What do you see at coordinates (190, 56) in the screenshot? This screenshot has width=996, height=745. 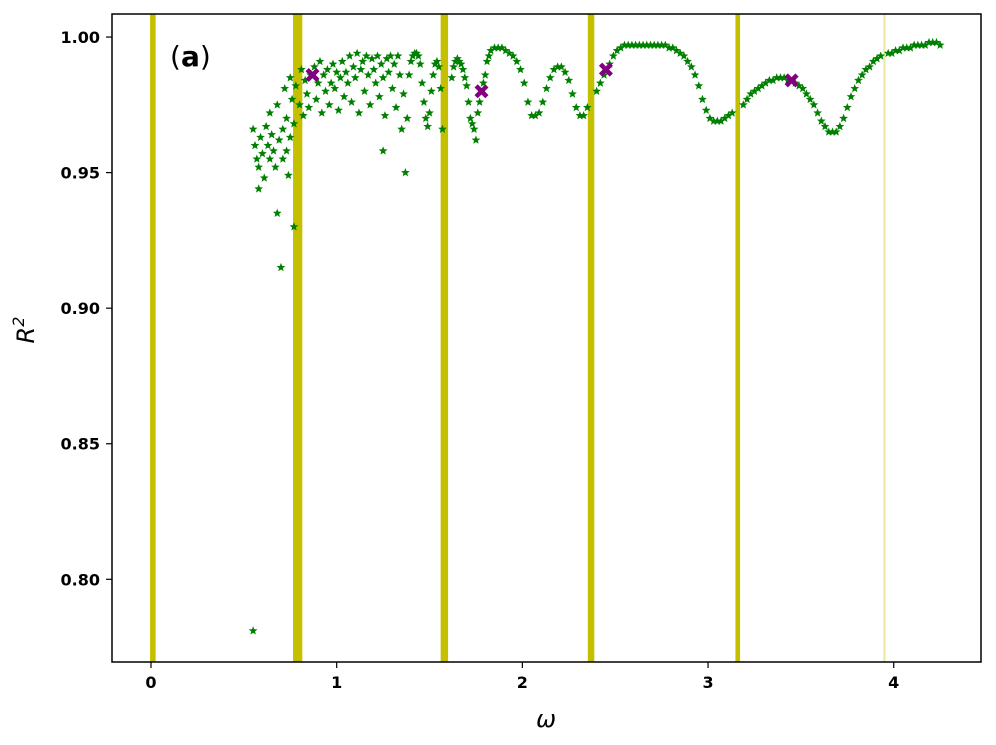 I see `panel-label-letter: a` at bounding box center [190, 56].